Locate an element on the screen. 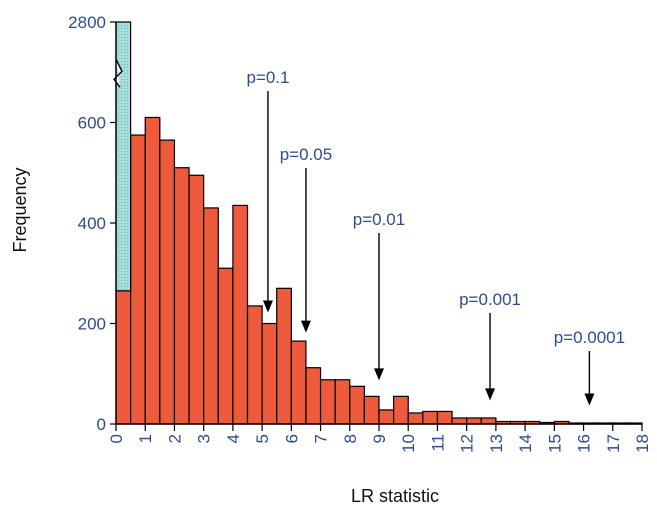 Image resolution: width=657 pixels, height=512 pixels. x-tick-label: 13 is located at coordinates (496, 443).